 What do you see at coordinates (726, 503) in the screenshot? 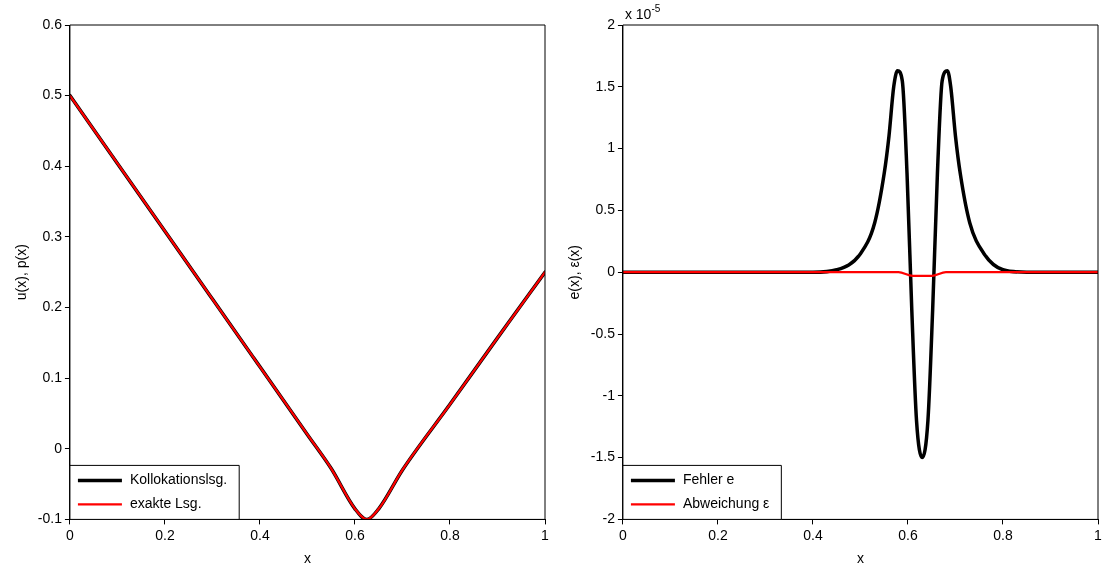
I see `legend-label: Abweichung ε` at bounding box center [726, 503].